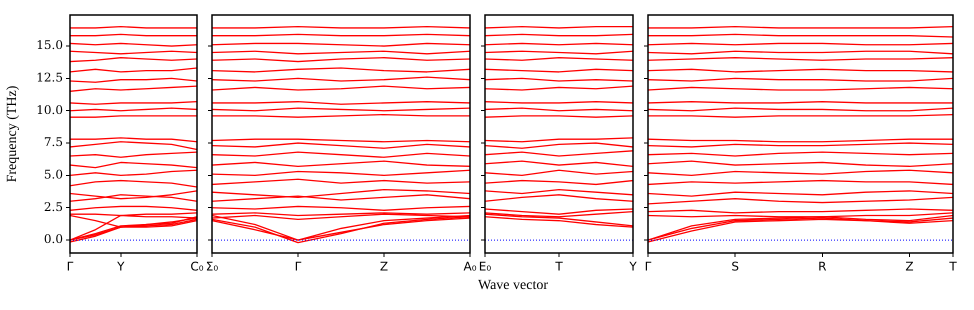  Describe the element at coordinates (470, 266) in the screenshot. I see `x-tick-label: A₀` at that location.